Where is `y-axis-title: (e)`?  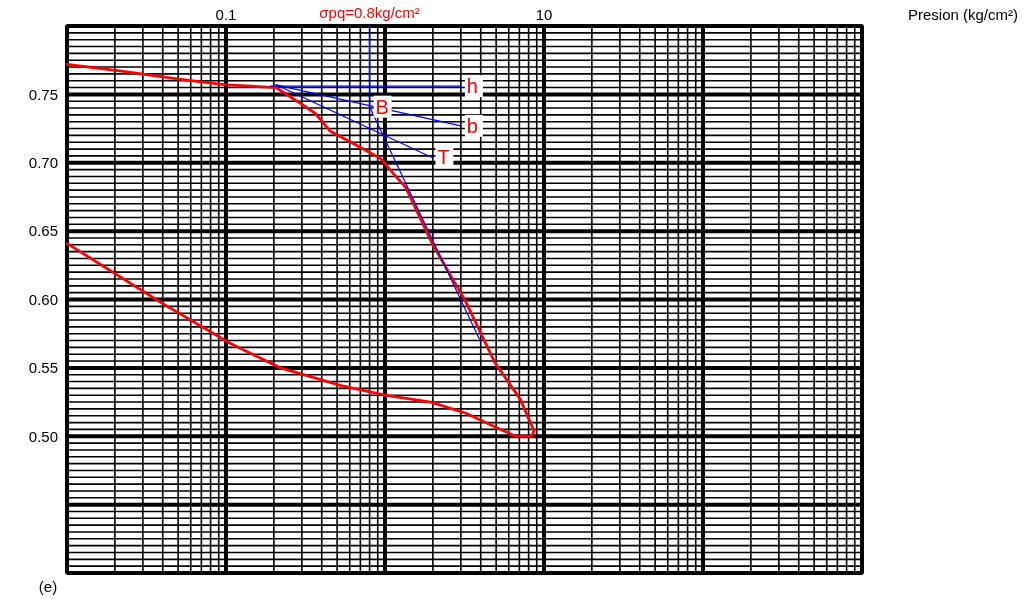 y-axis-title: (e) is located at coordinates (48, 586).